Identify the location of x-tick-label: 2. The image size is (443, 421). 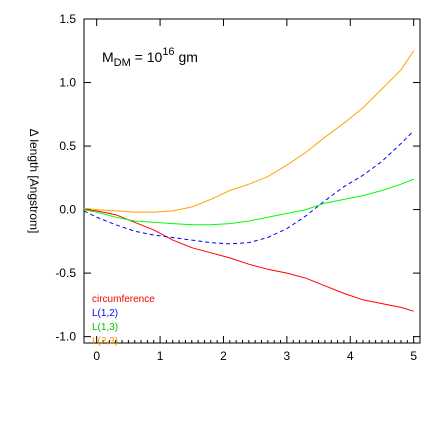
(223, 356).